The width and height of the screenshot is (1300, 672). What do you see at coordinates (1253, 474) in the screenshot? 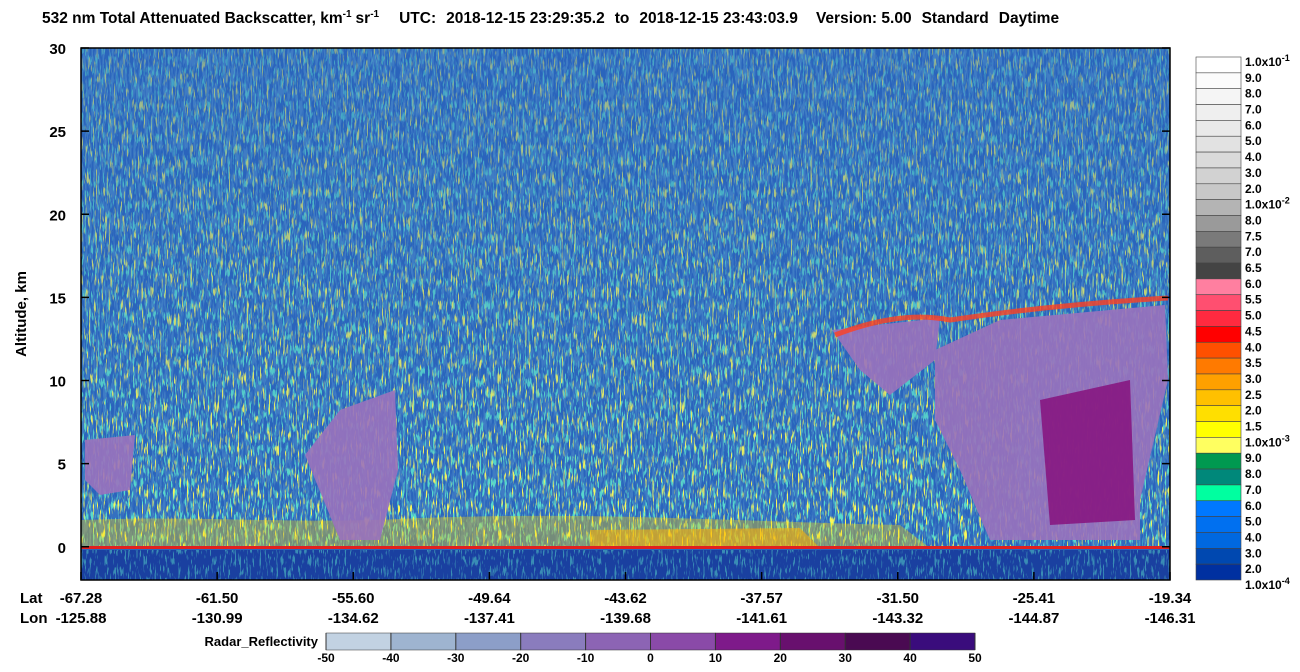
I see `colorbar-label: 8.0` at bounding box center [1253, 474].